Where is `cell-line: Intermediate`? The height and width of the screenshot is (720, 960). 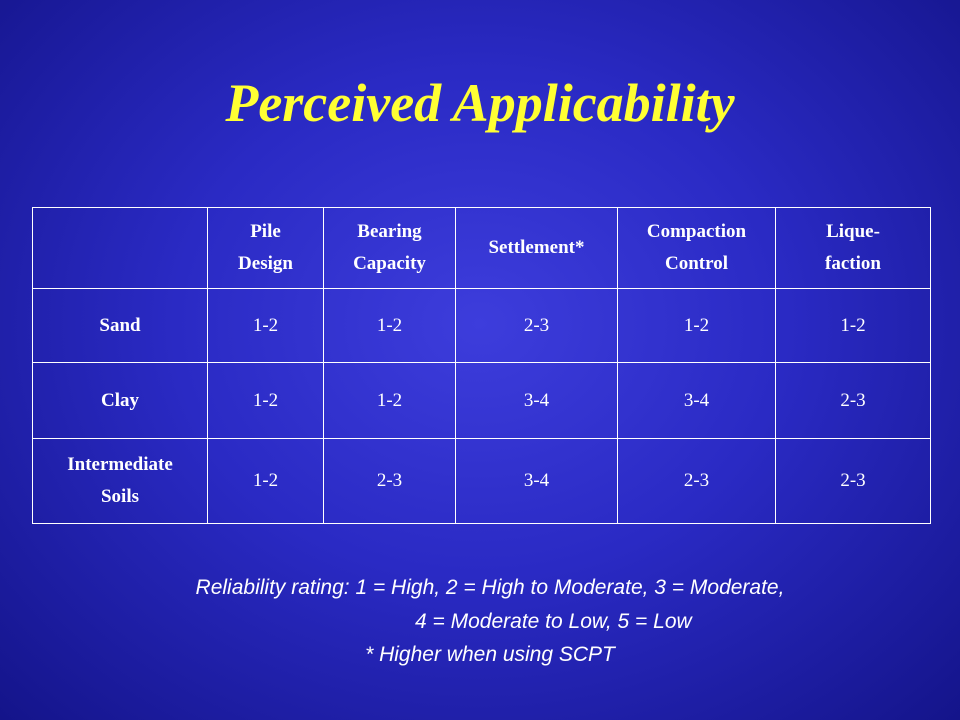 cell-line: Intermediate is located at coordinates (120, 464).